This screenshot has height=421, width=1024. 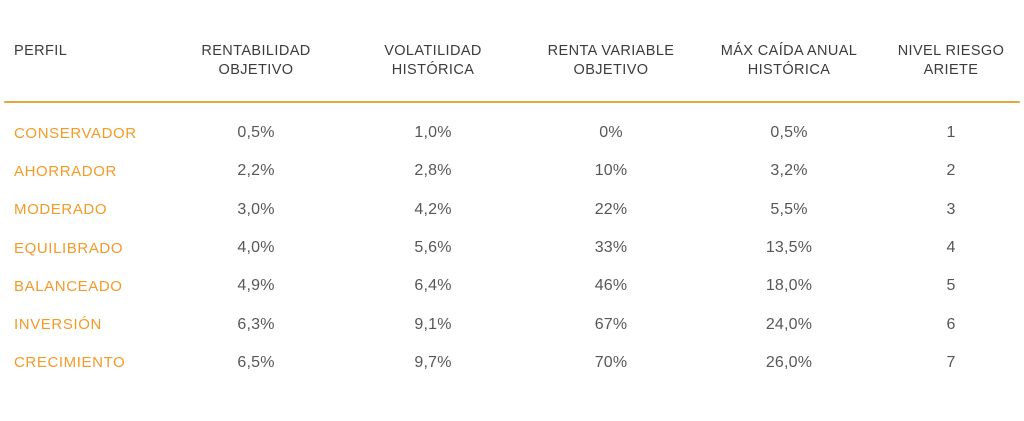 I want to click on table-row-ahorrador: AHORRADOR 2,2% 2,8% 10% 3,2% 2, so click(x=512, y=171).